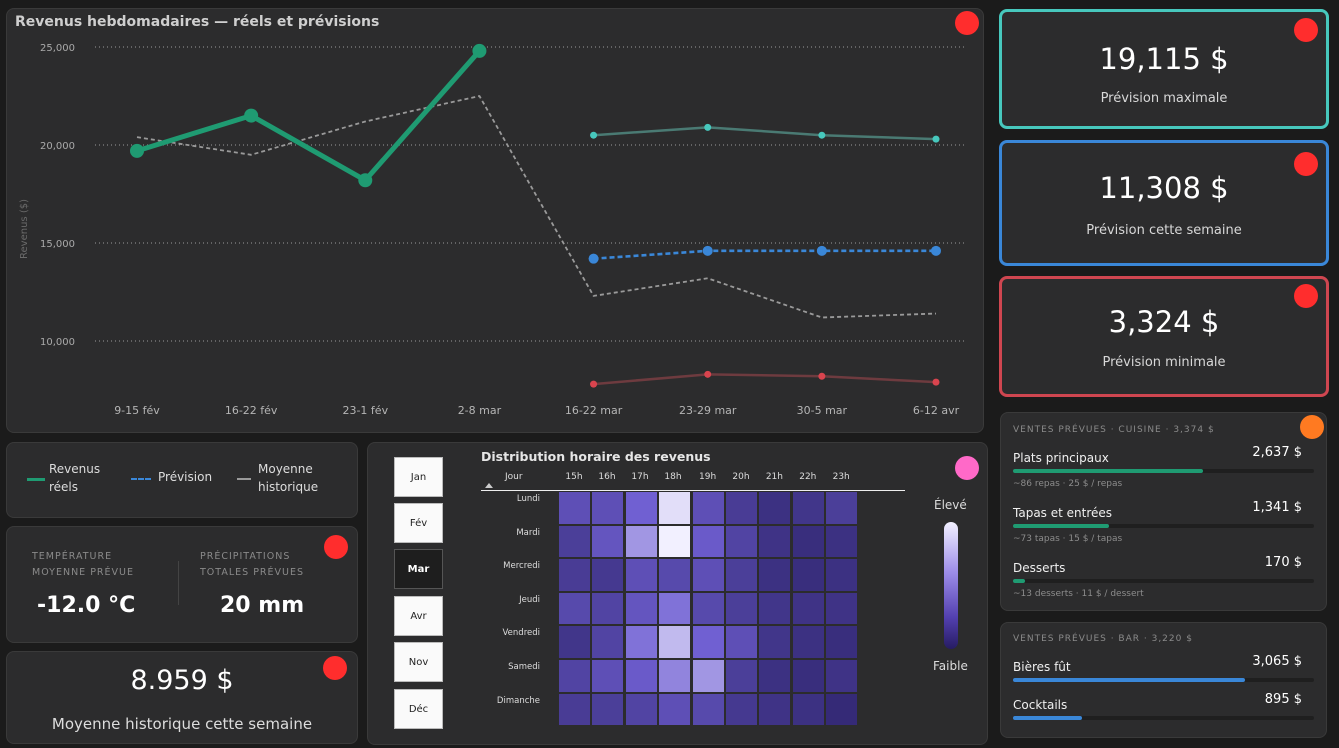 Image resolution: width=1339 pixels, height=748 pixels. What do you see at coordinates (1164, 336) in the screenshot?
I see `kpi-min-forecast: 3,324 $ Prévision minimale` at bounding box center [1164, 336].